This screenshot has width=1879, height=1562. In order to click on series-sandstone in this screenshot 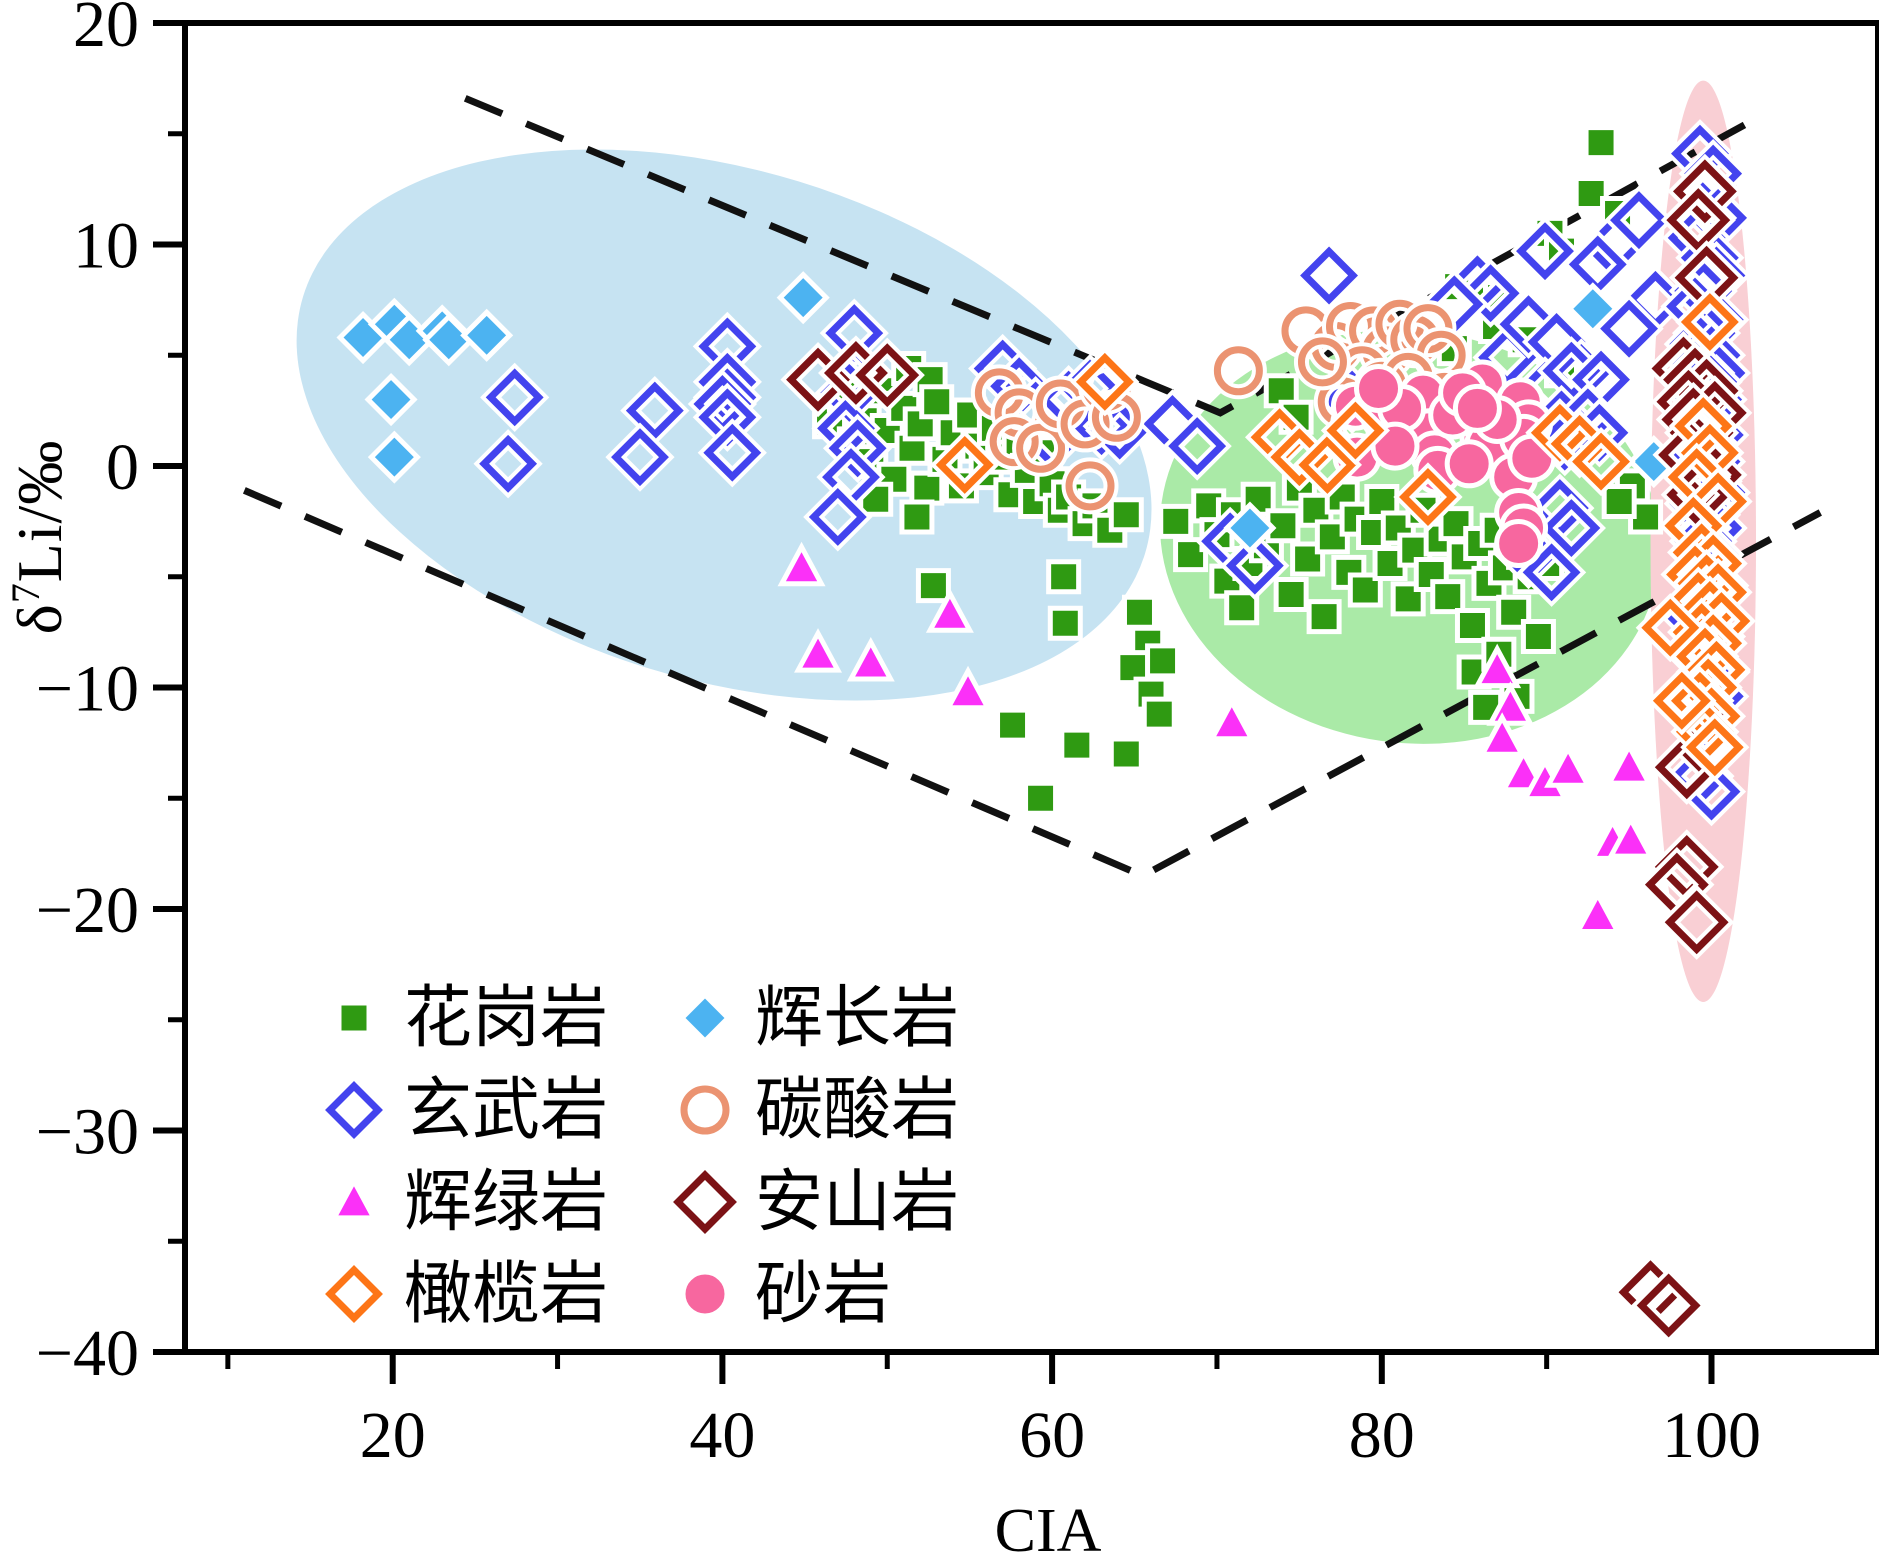, I will do `click(1443, 464)`.